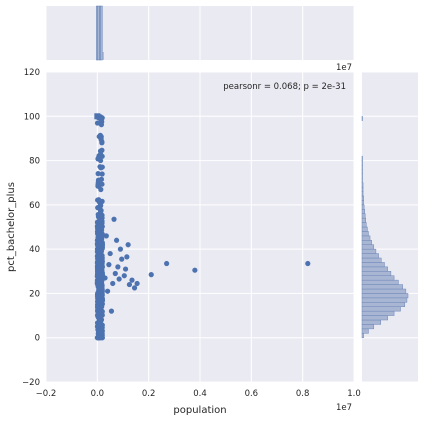 This screenshot has width=424, height=421. What do you see at coordinates (37, 339) in the screenshot?
I see `y-tick-label: 0` at bounding box center [37, 339].